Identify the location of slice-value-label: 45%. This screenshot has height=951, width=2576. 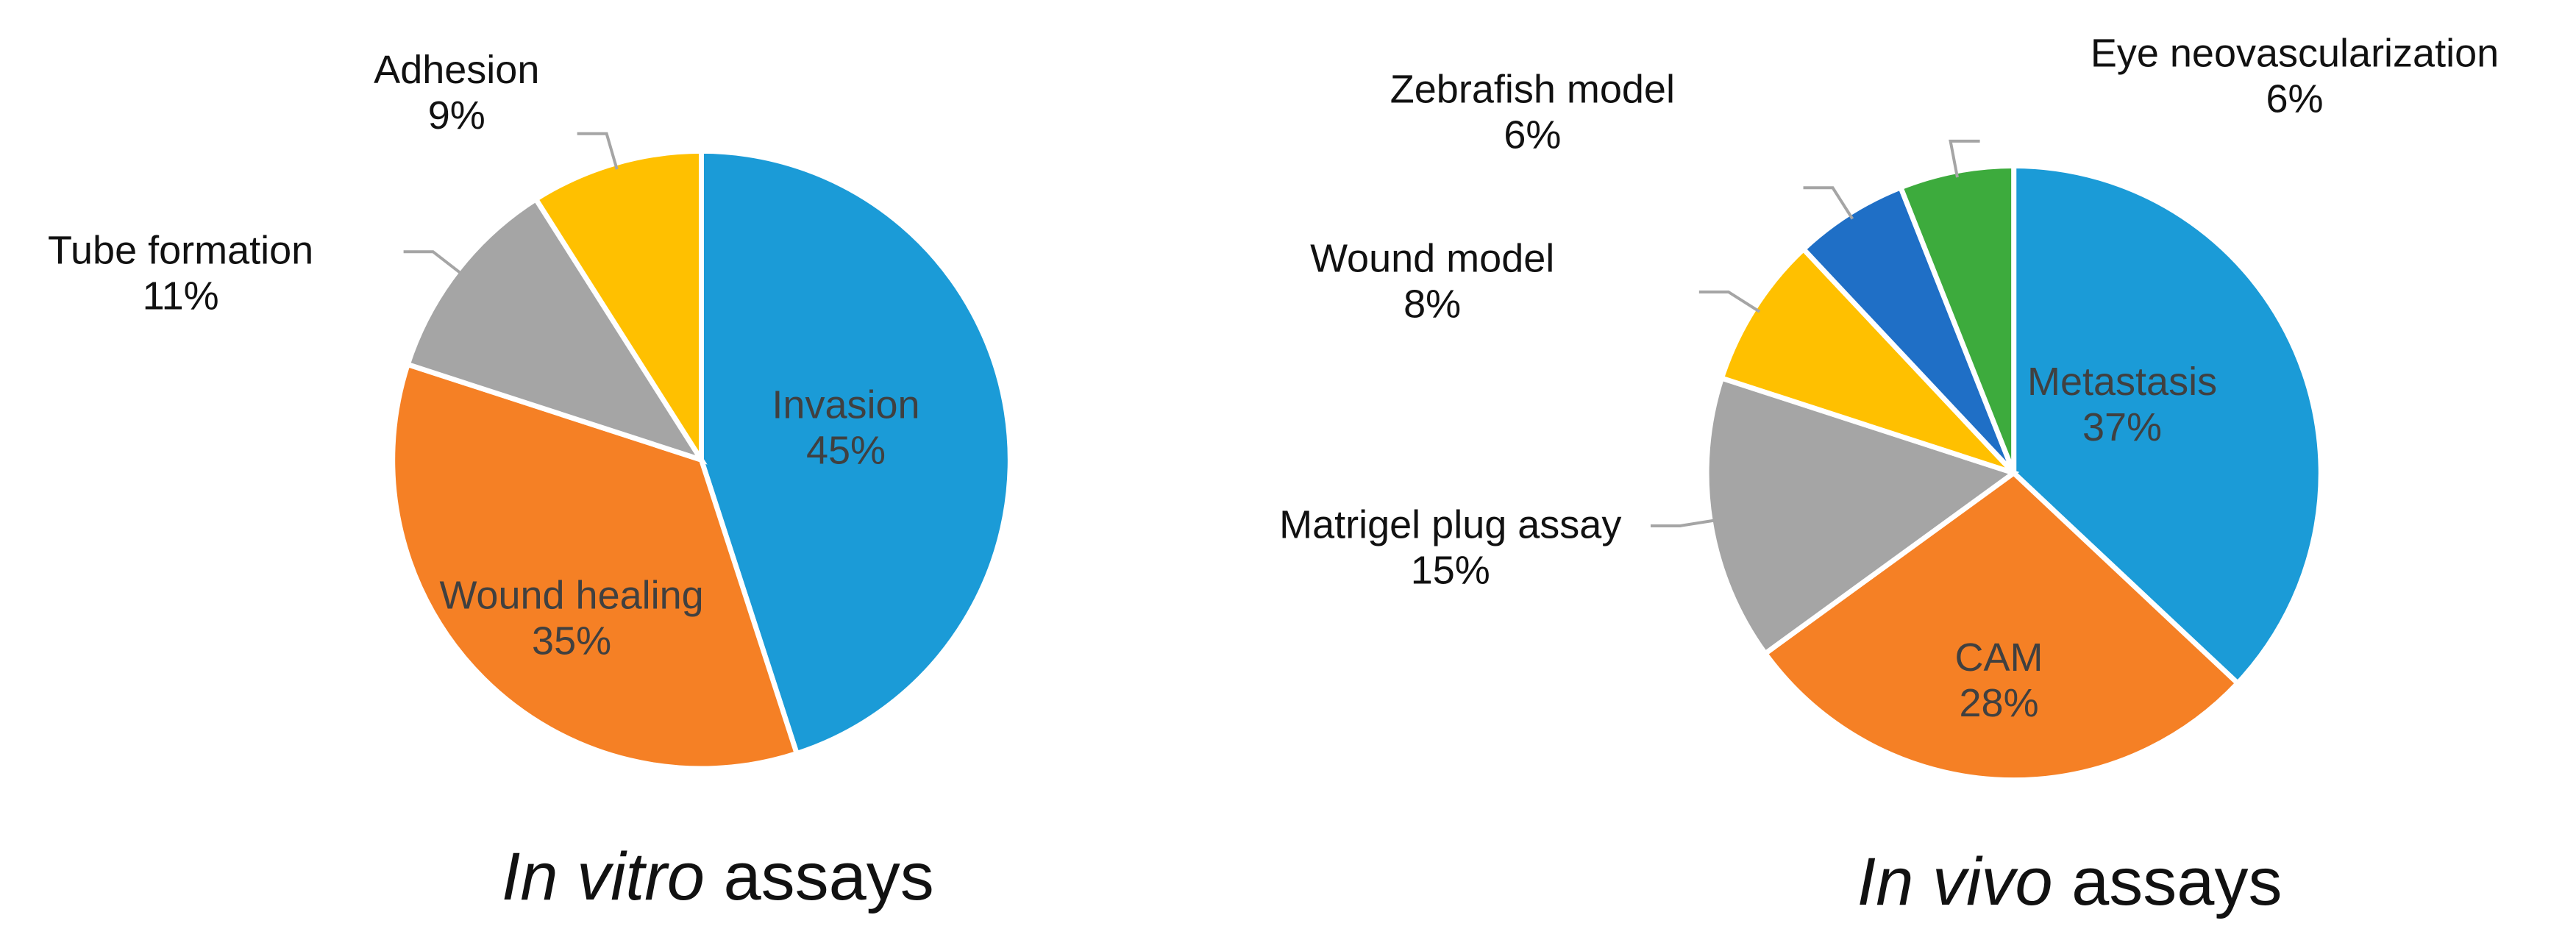
(846, 450).